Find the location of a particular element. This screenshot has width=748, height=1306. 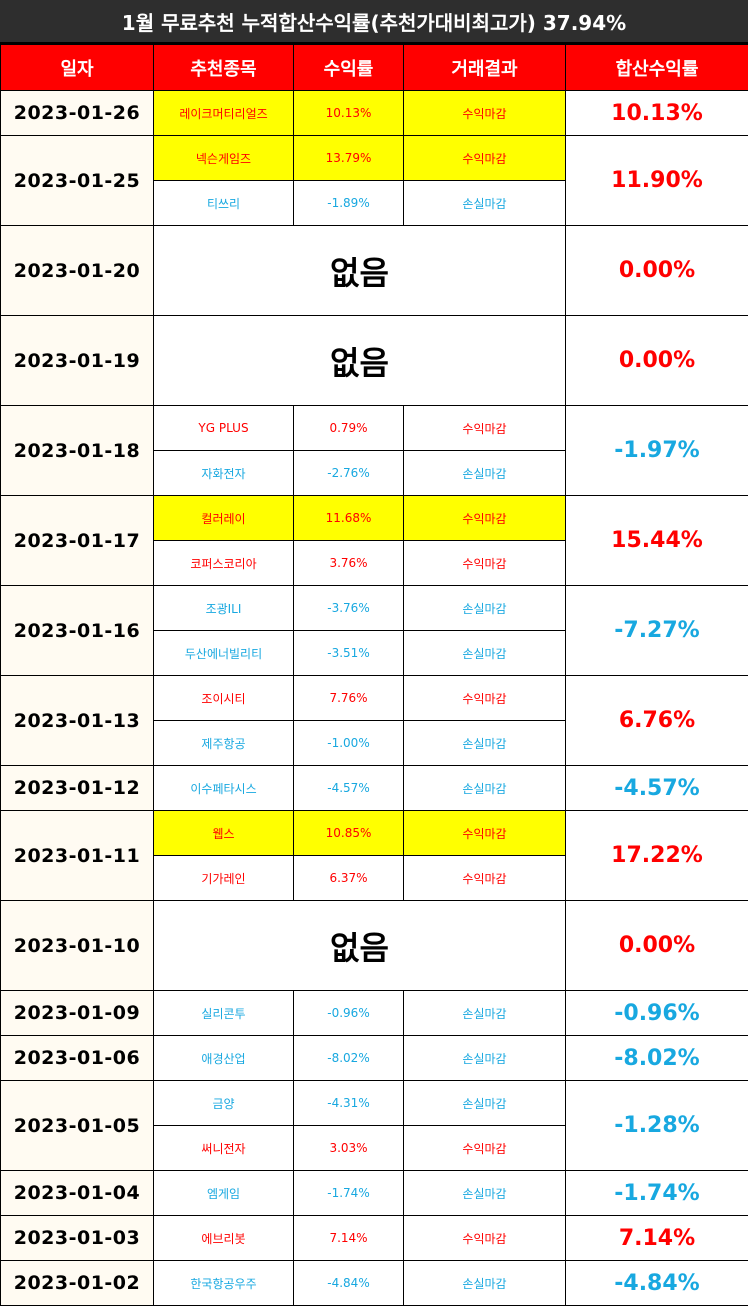

date-cell: 2023-01-17 is located at coordinates (77, 540).